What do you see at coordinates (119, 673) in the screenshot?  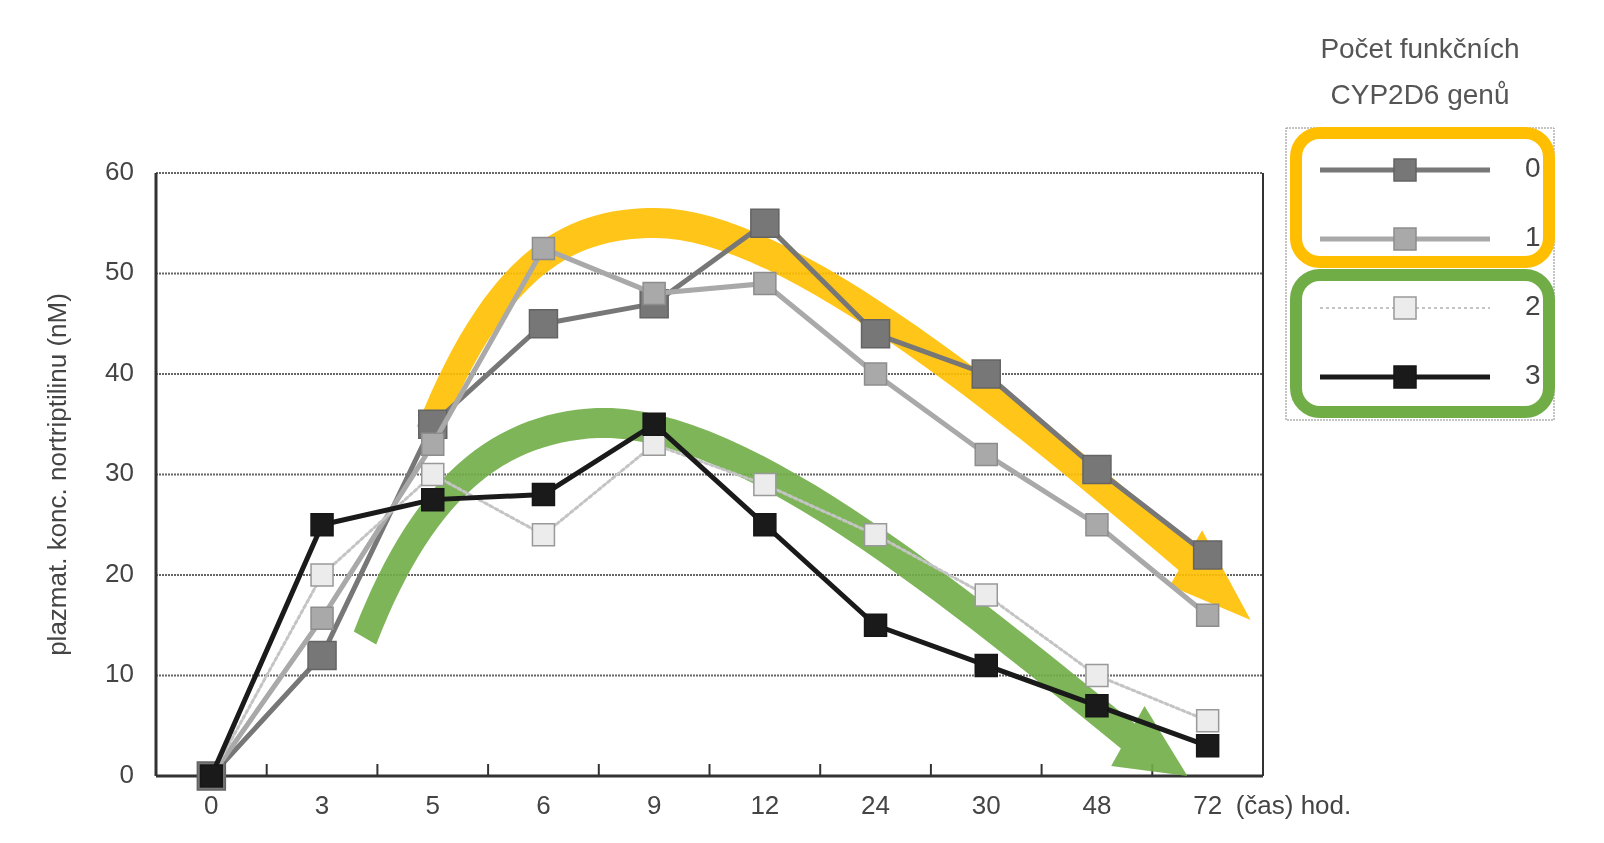 I see `y-tick-label: 10` at bounding box center [119, 673].